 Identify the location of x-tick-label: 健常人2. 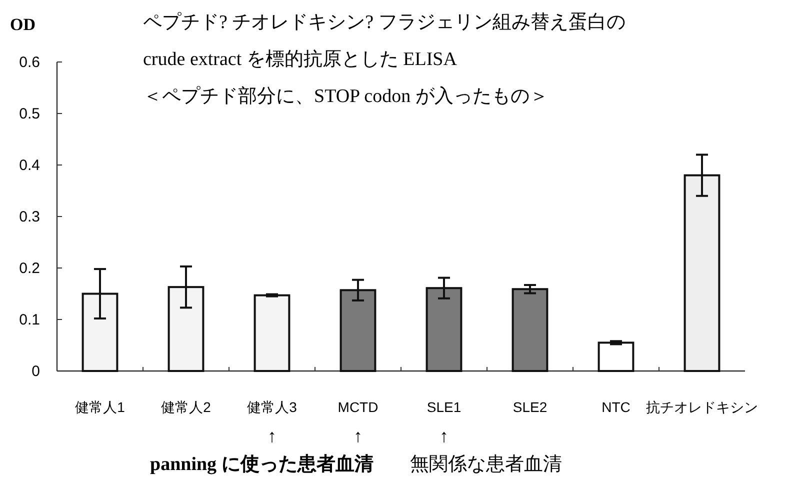
(186, 407).